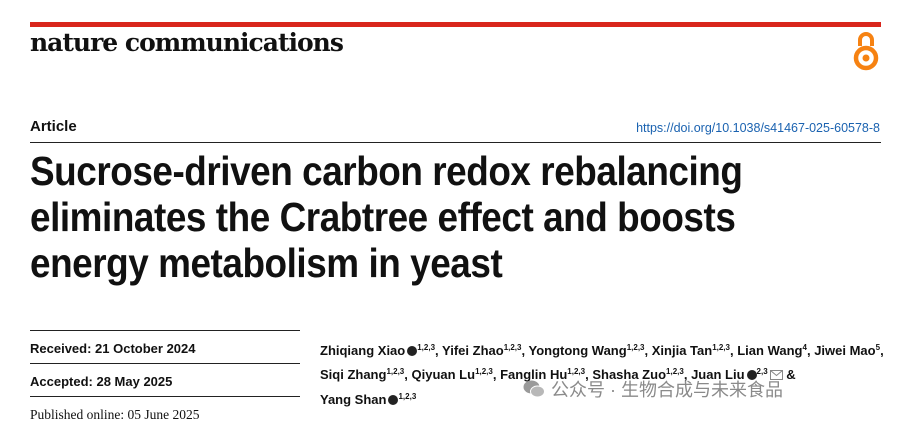  Describe the element at coordinates (386, 171) in the screenshot. I see `title-line: Sucrose-driven carbon redox rebalancing` at that location.